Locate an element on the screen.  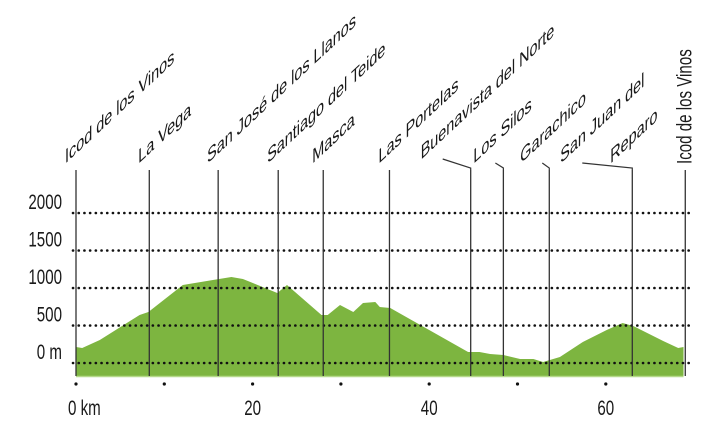
y-tick-label: 500 is located at coordinates (49, 314).